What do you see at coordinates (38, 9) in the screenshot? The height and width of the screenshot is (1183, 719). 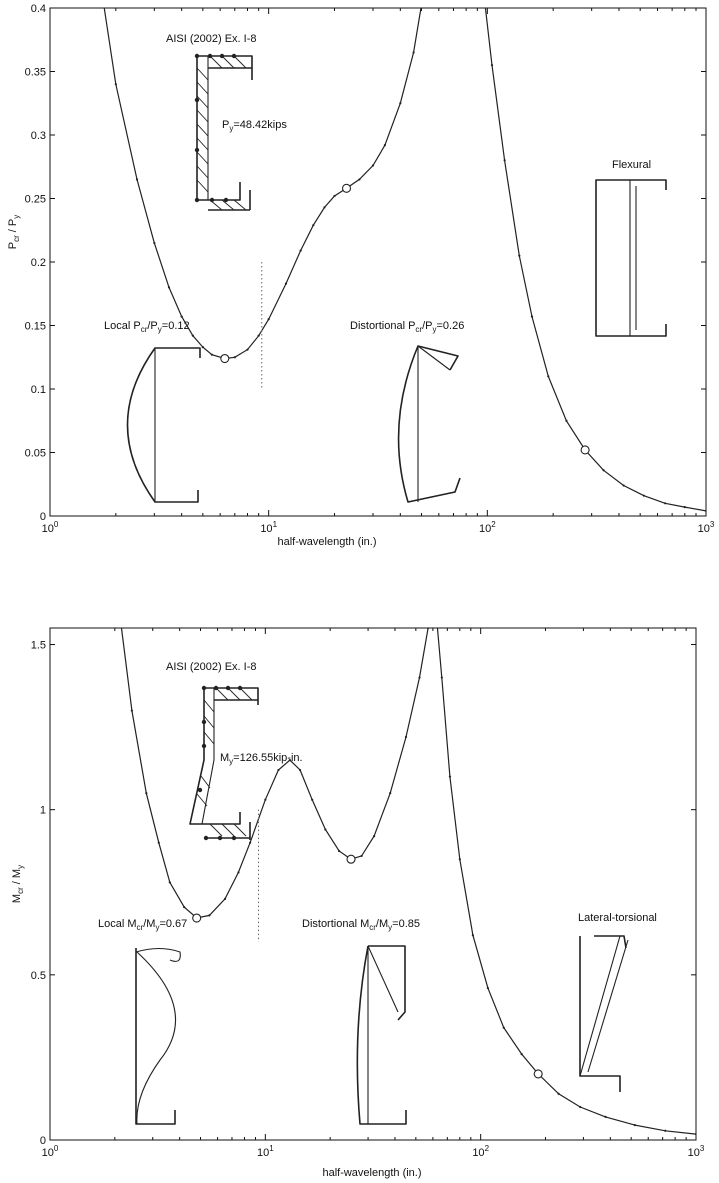 I see `y-tick-label: 0.4` at bounding box center [38, 9].